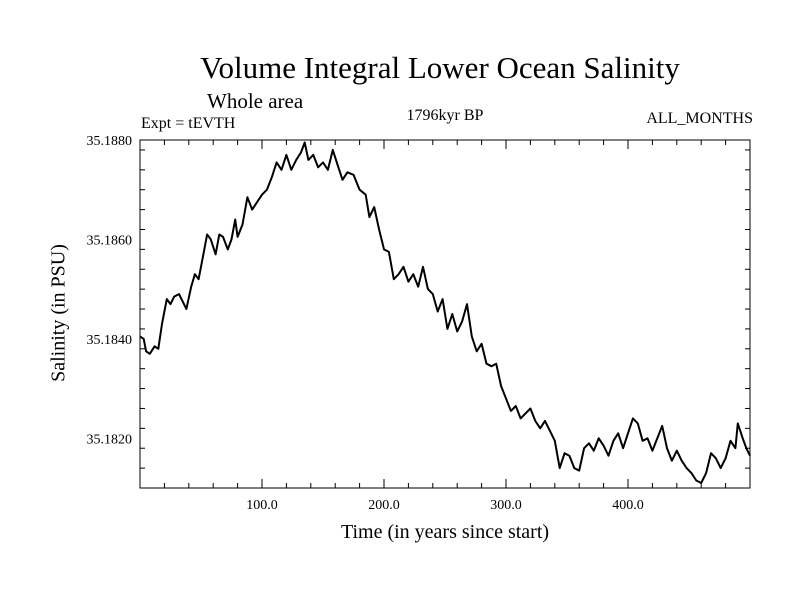 The image size is (800, 600). Describe the element at coordinates (384, 505) in the screenshot. I see `x-tick-label: 200.0` at that location.